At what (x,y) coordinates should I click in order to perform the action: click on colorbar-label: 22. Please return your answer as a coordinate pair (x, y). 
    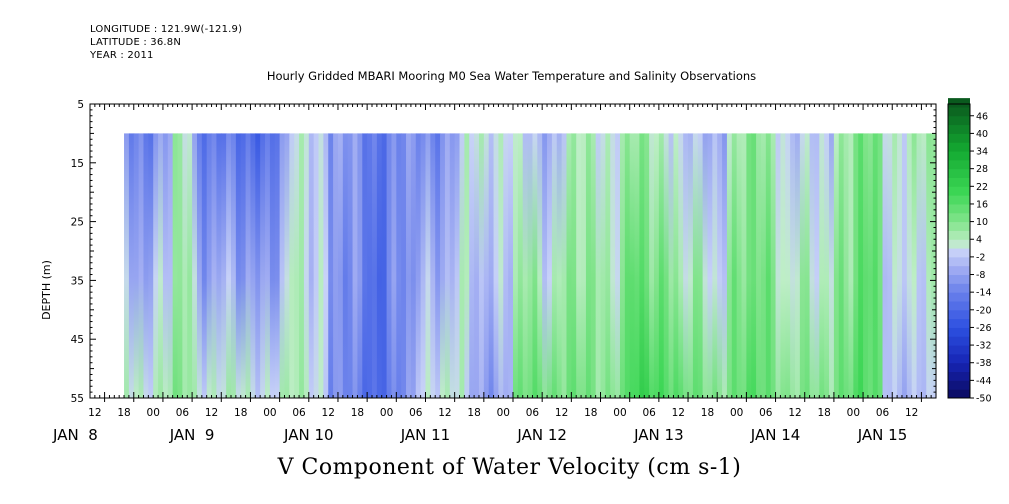
    Looking at the image, I should click on (982, 187).